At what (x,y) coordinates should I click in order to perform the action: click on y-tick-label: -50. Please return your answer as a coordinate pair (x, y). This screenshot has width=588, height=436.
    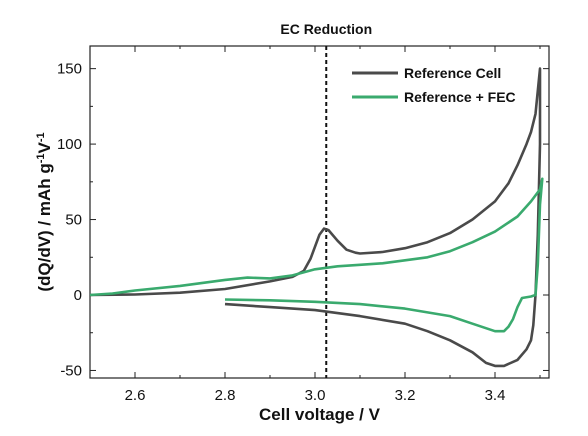
    Looking at the image, I should click on (71, 370).